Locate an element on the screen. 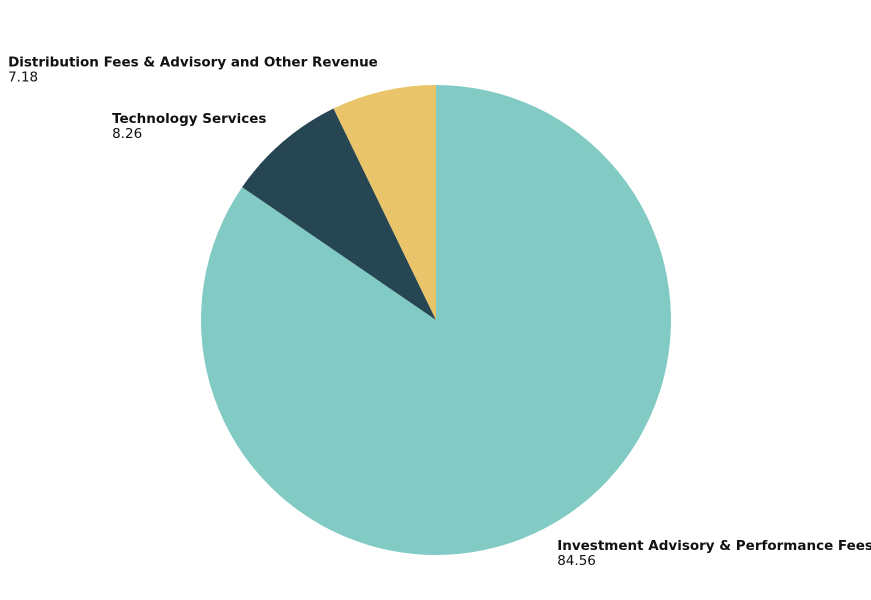  slice-label: Investment Advisory & Performance Fees is located at coordinates (714, 546).